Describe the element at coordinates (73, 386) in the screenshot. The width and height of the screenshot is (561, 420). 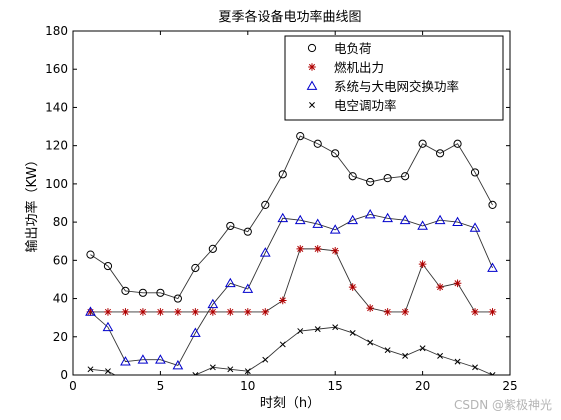
I see `x-tick-label: 0` at that location.